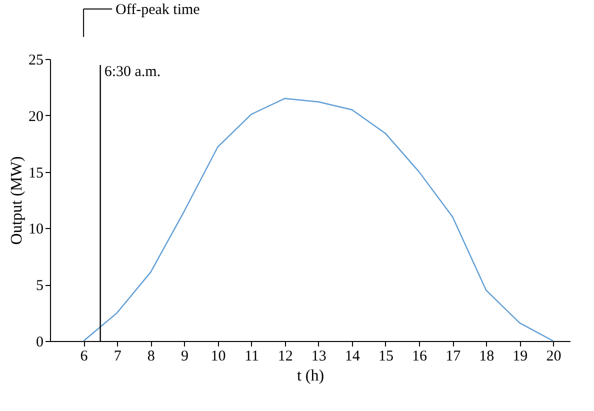 The image size is (594, 411). I want to click on x-tick-label: 9, so click(184, 356).